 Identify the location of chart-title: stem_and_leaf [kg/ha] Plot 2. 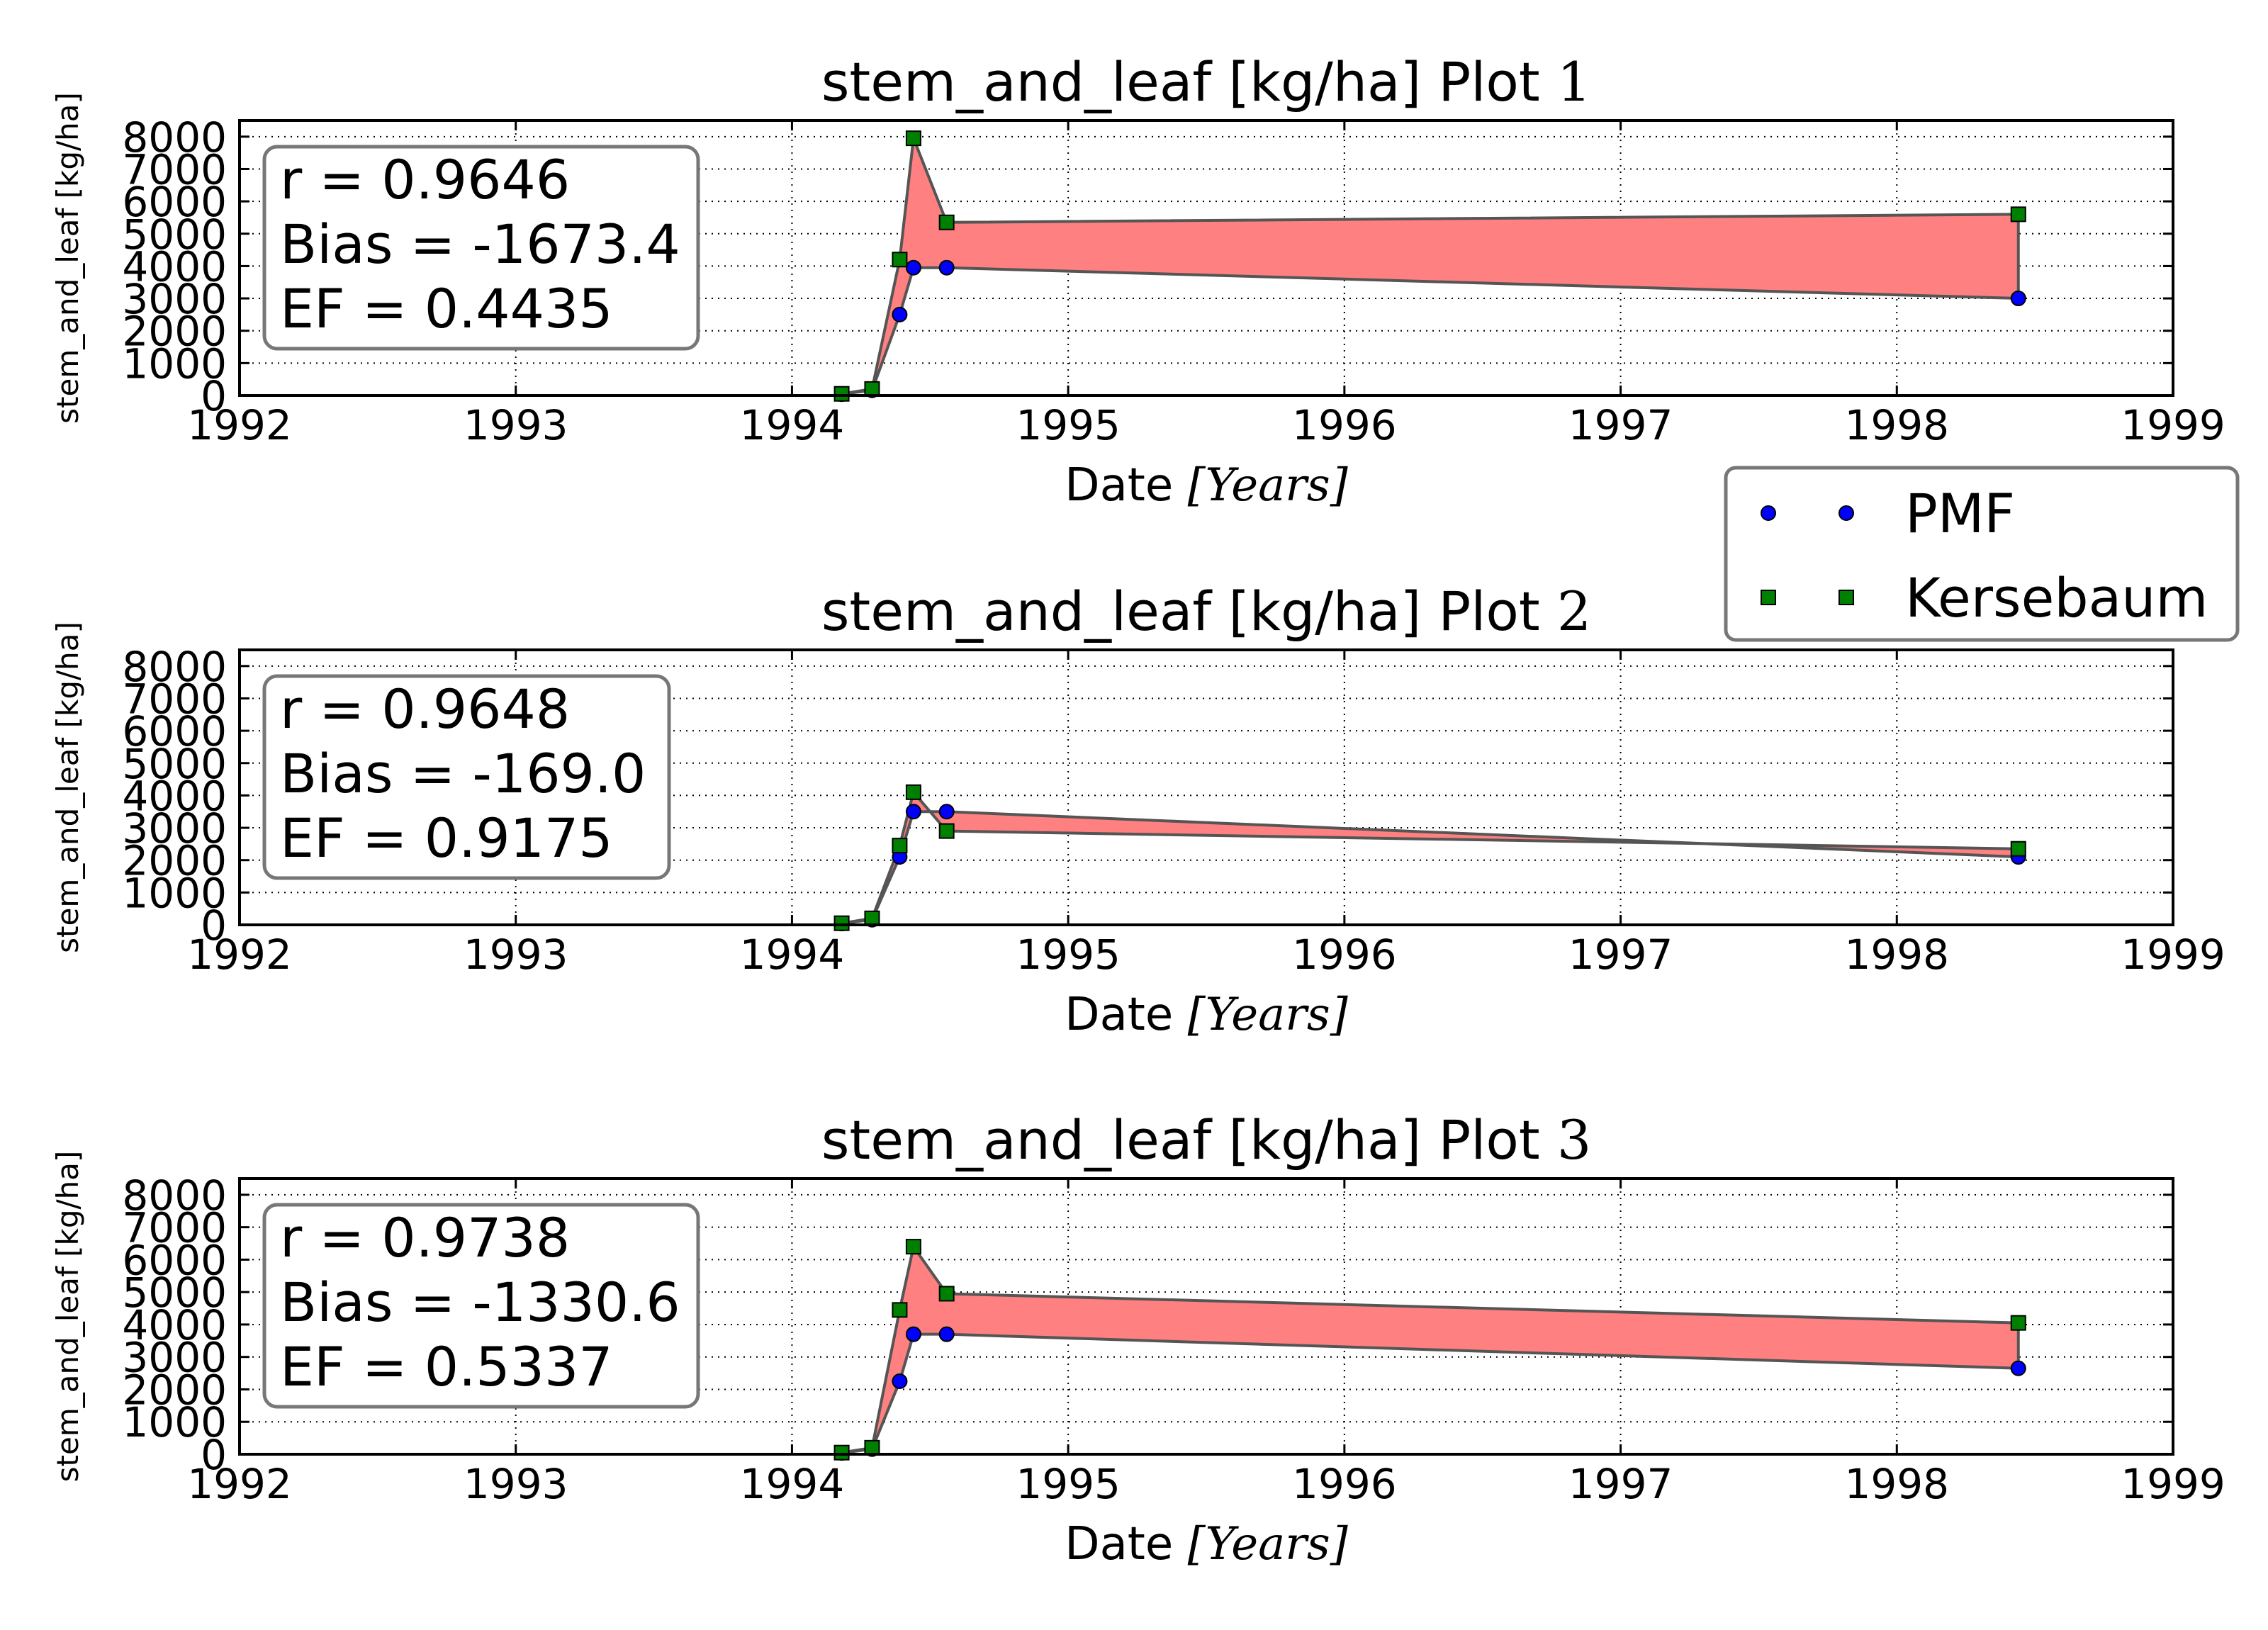
(1206, 612).